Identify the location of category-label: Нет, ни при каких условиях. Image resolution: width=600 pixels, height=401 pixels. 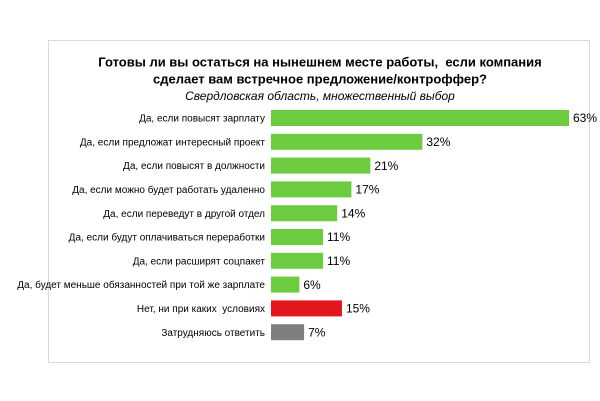
(201, 309).